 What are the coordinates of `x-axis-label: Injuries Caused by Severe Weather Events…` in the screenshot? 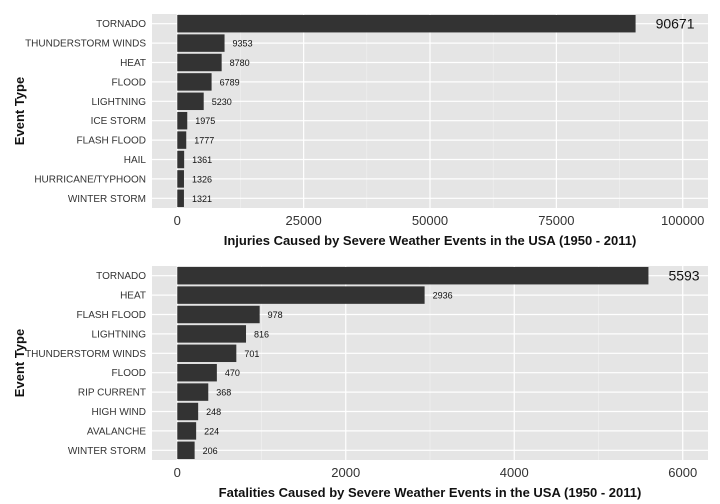 It's located at (430, 240).